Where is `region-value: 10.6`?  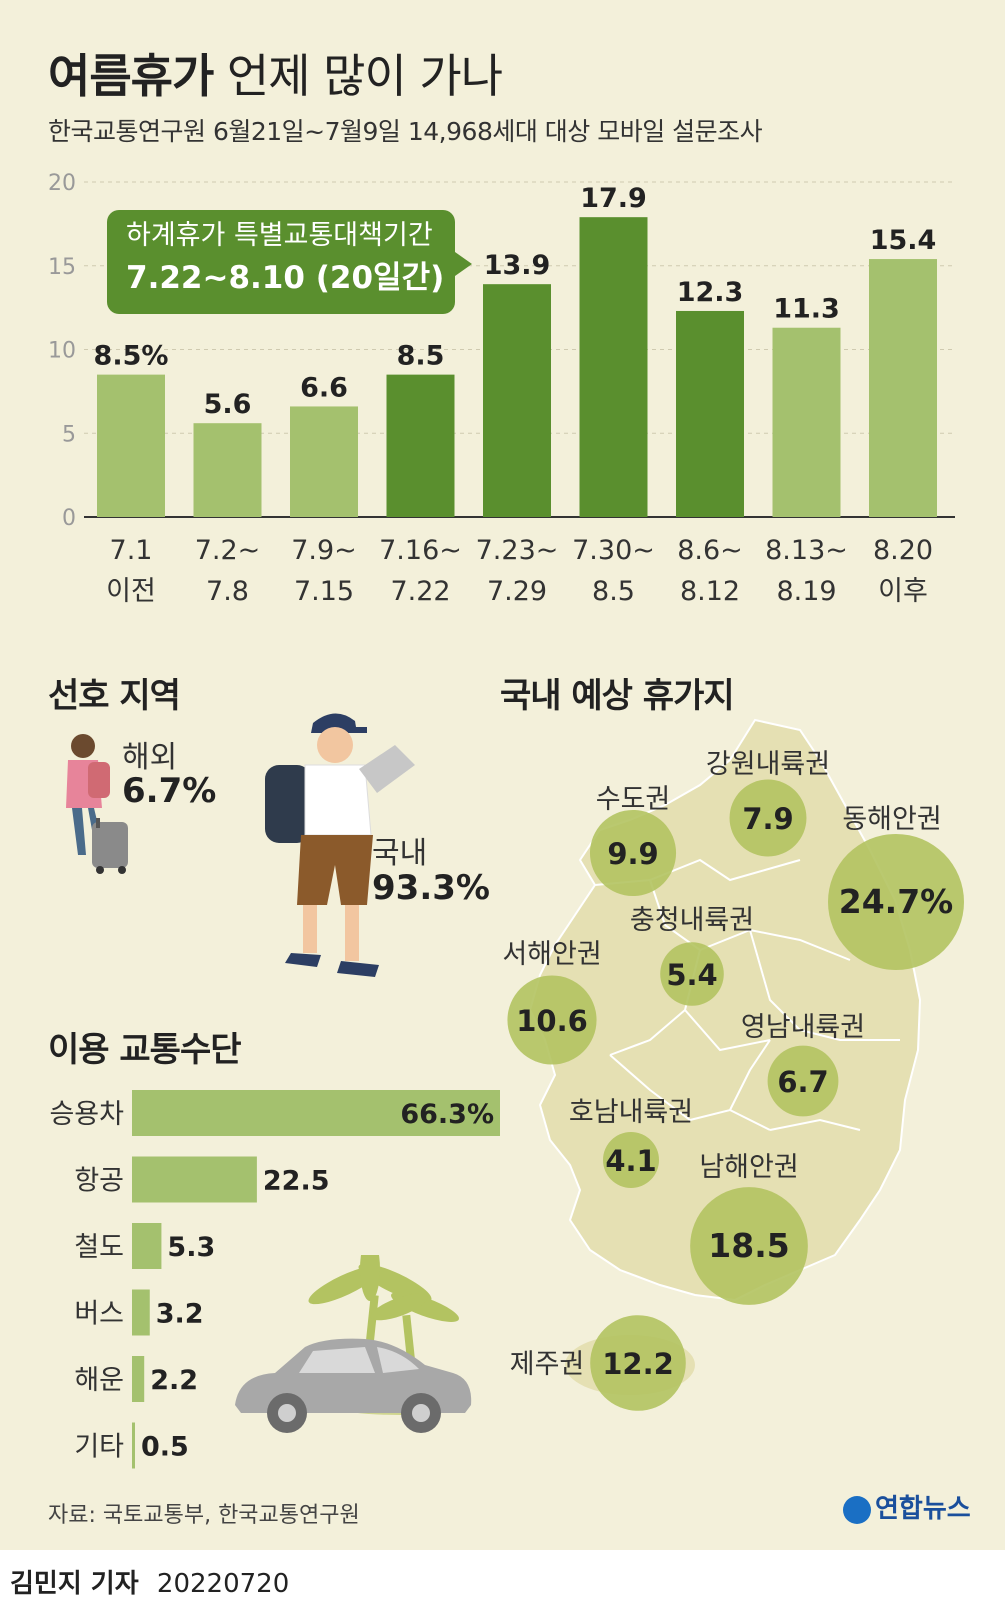 region-value: 10.6 is located at coordinates (552, 1021).